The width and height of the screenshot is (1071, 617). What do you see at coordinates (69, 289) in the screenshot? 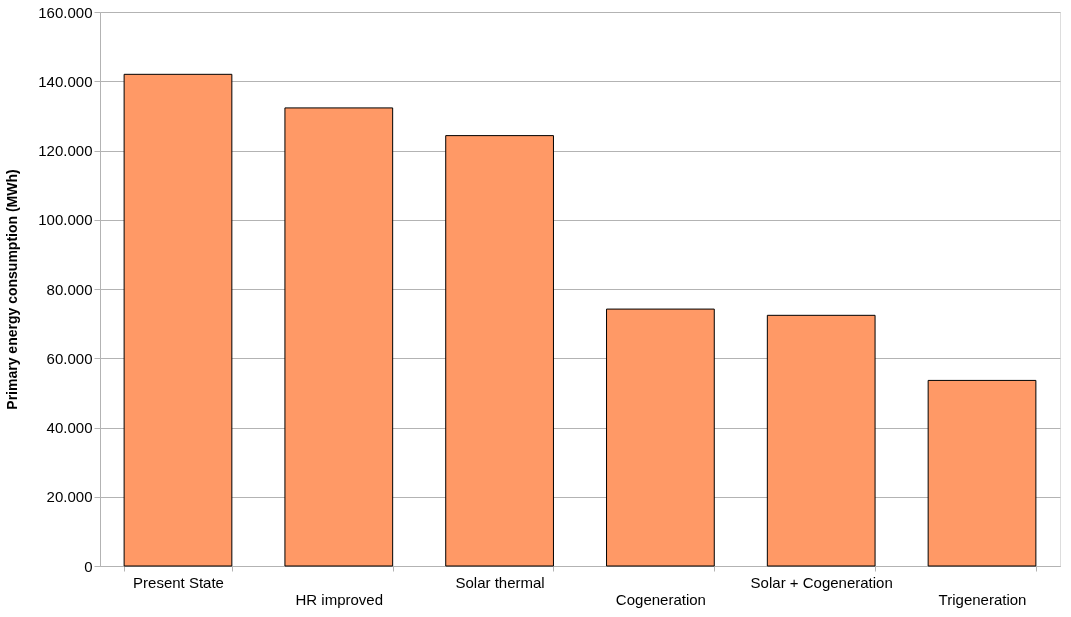
I see `y-tick-label: 80.000` at bounding box center [69, 289].